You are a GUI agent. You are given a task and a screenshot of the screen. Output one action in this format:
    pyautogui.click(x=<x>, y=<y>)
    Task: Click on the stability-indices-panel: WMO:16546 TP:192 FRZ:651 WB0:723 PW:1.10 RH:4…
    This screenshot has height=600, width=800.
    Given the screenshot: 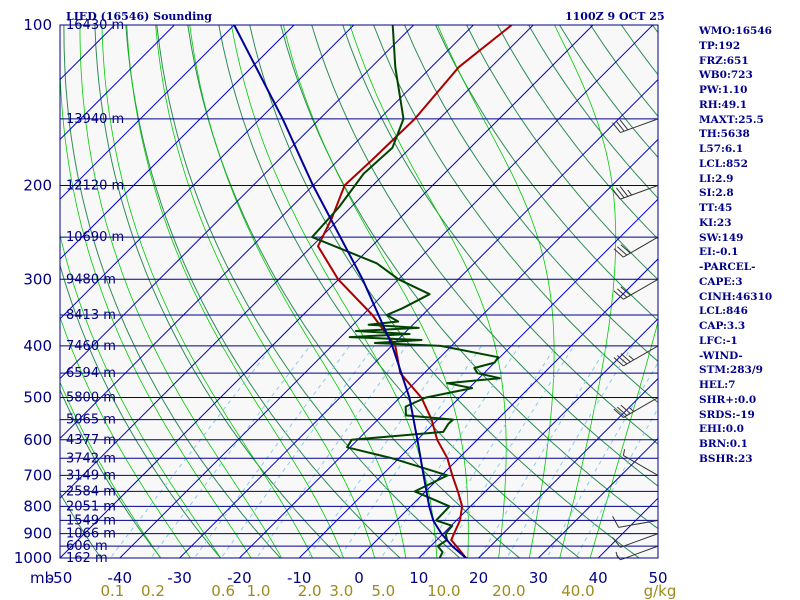 What is the action you would take?
    pyautogui.click(x=735, y=245)
    